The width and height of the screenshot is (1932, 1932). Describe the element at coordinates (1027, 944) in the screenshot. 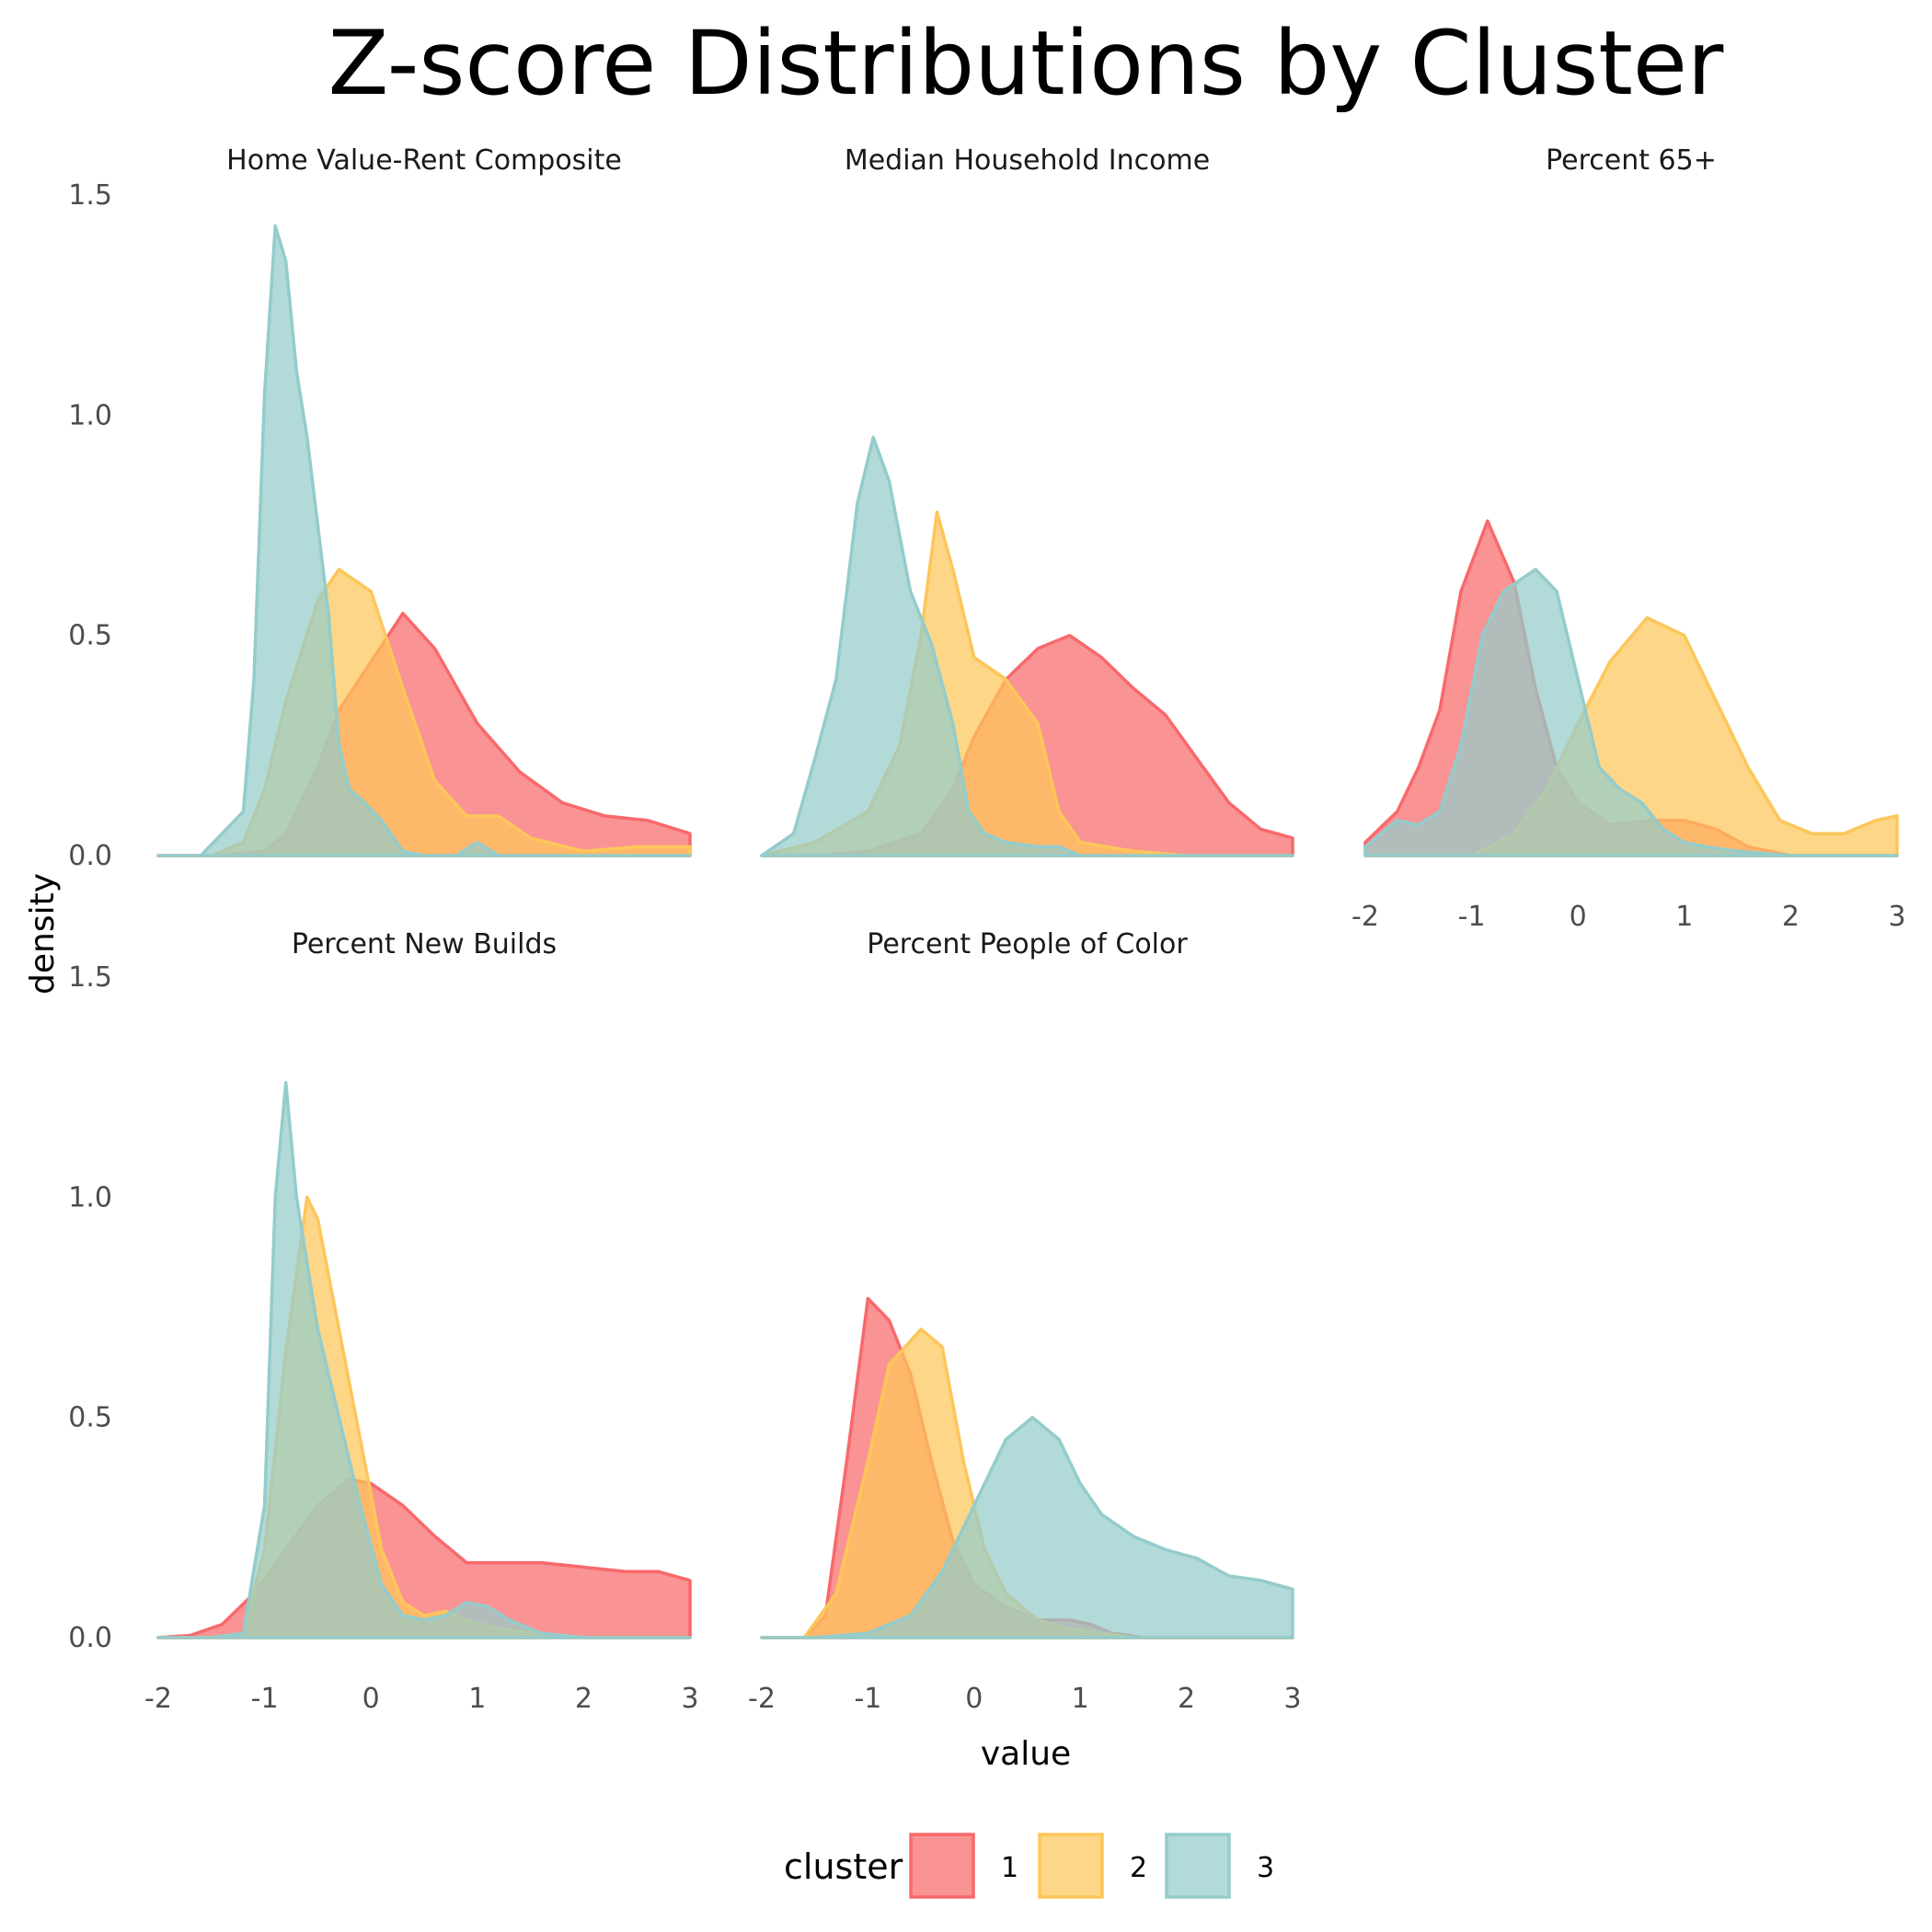

I see `panel-label-percent-people-of-color: Percent People of Color` at that location.